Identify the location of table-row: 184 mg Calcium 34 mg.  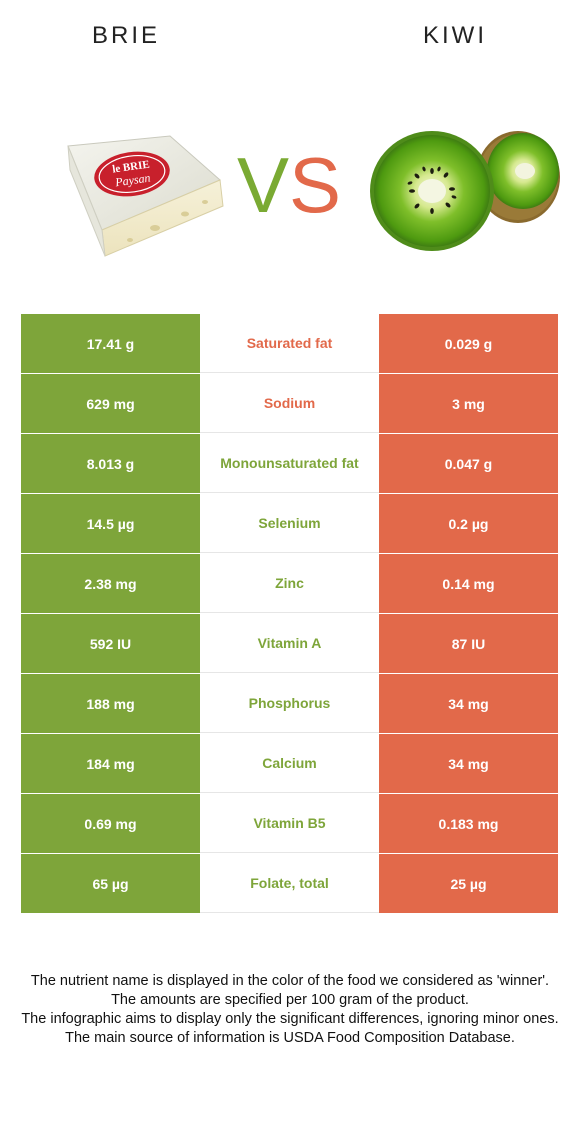
(289, 764).